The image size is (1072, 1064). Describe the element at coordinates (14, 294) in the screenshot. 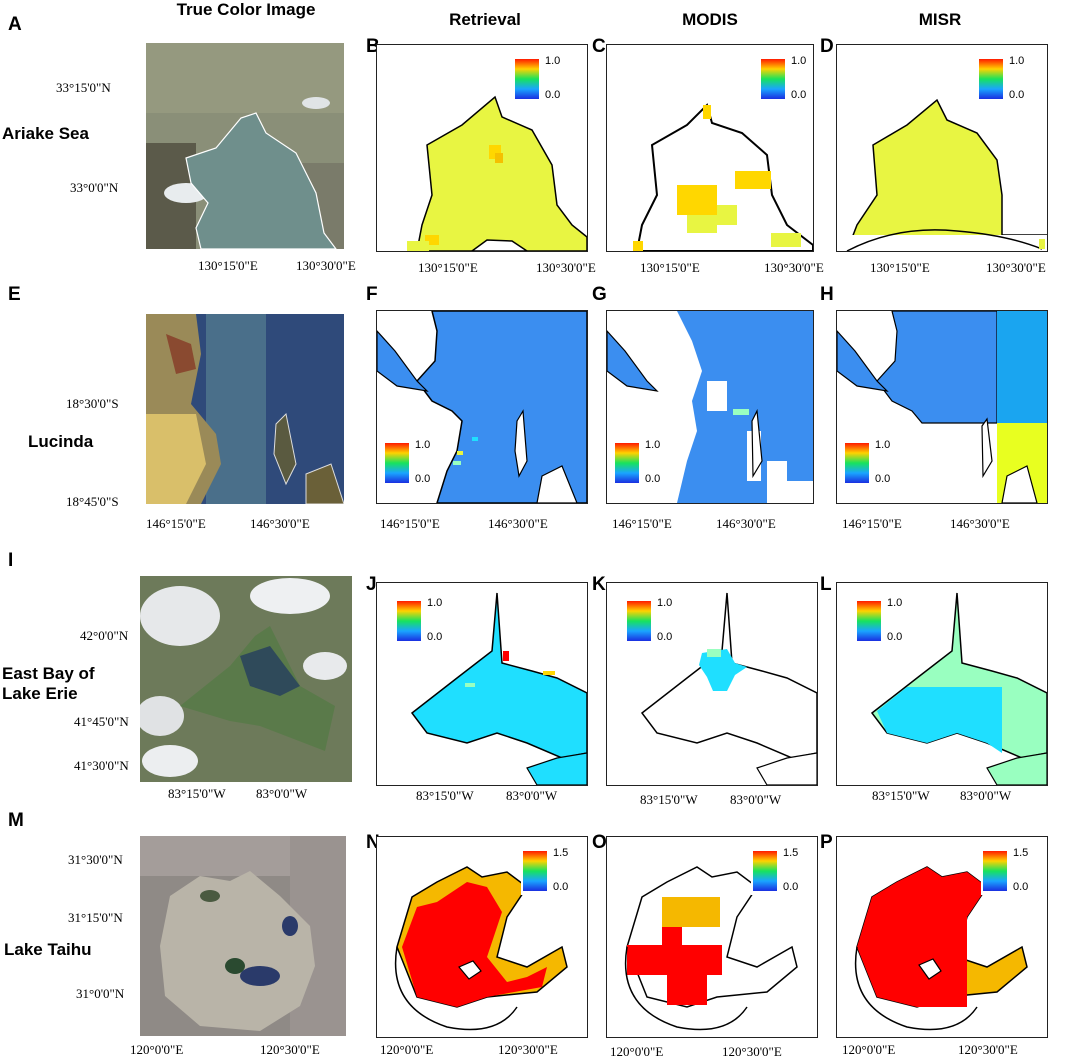

I see `panel-letter-e: E` at that location.